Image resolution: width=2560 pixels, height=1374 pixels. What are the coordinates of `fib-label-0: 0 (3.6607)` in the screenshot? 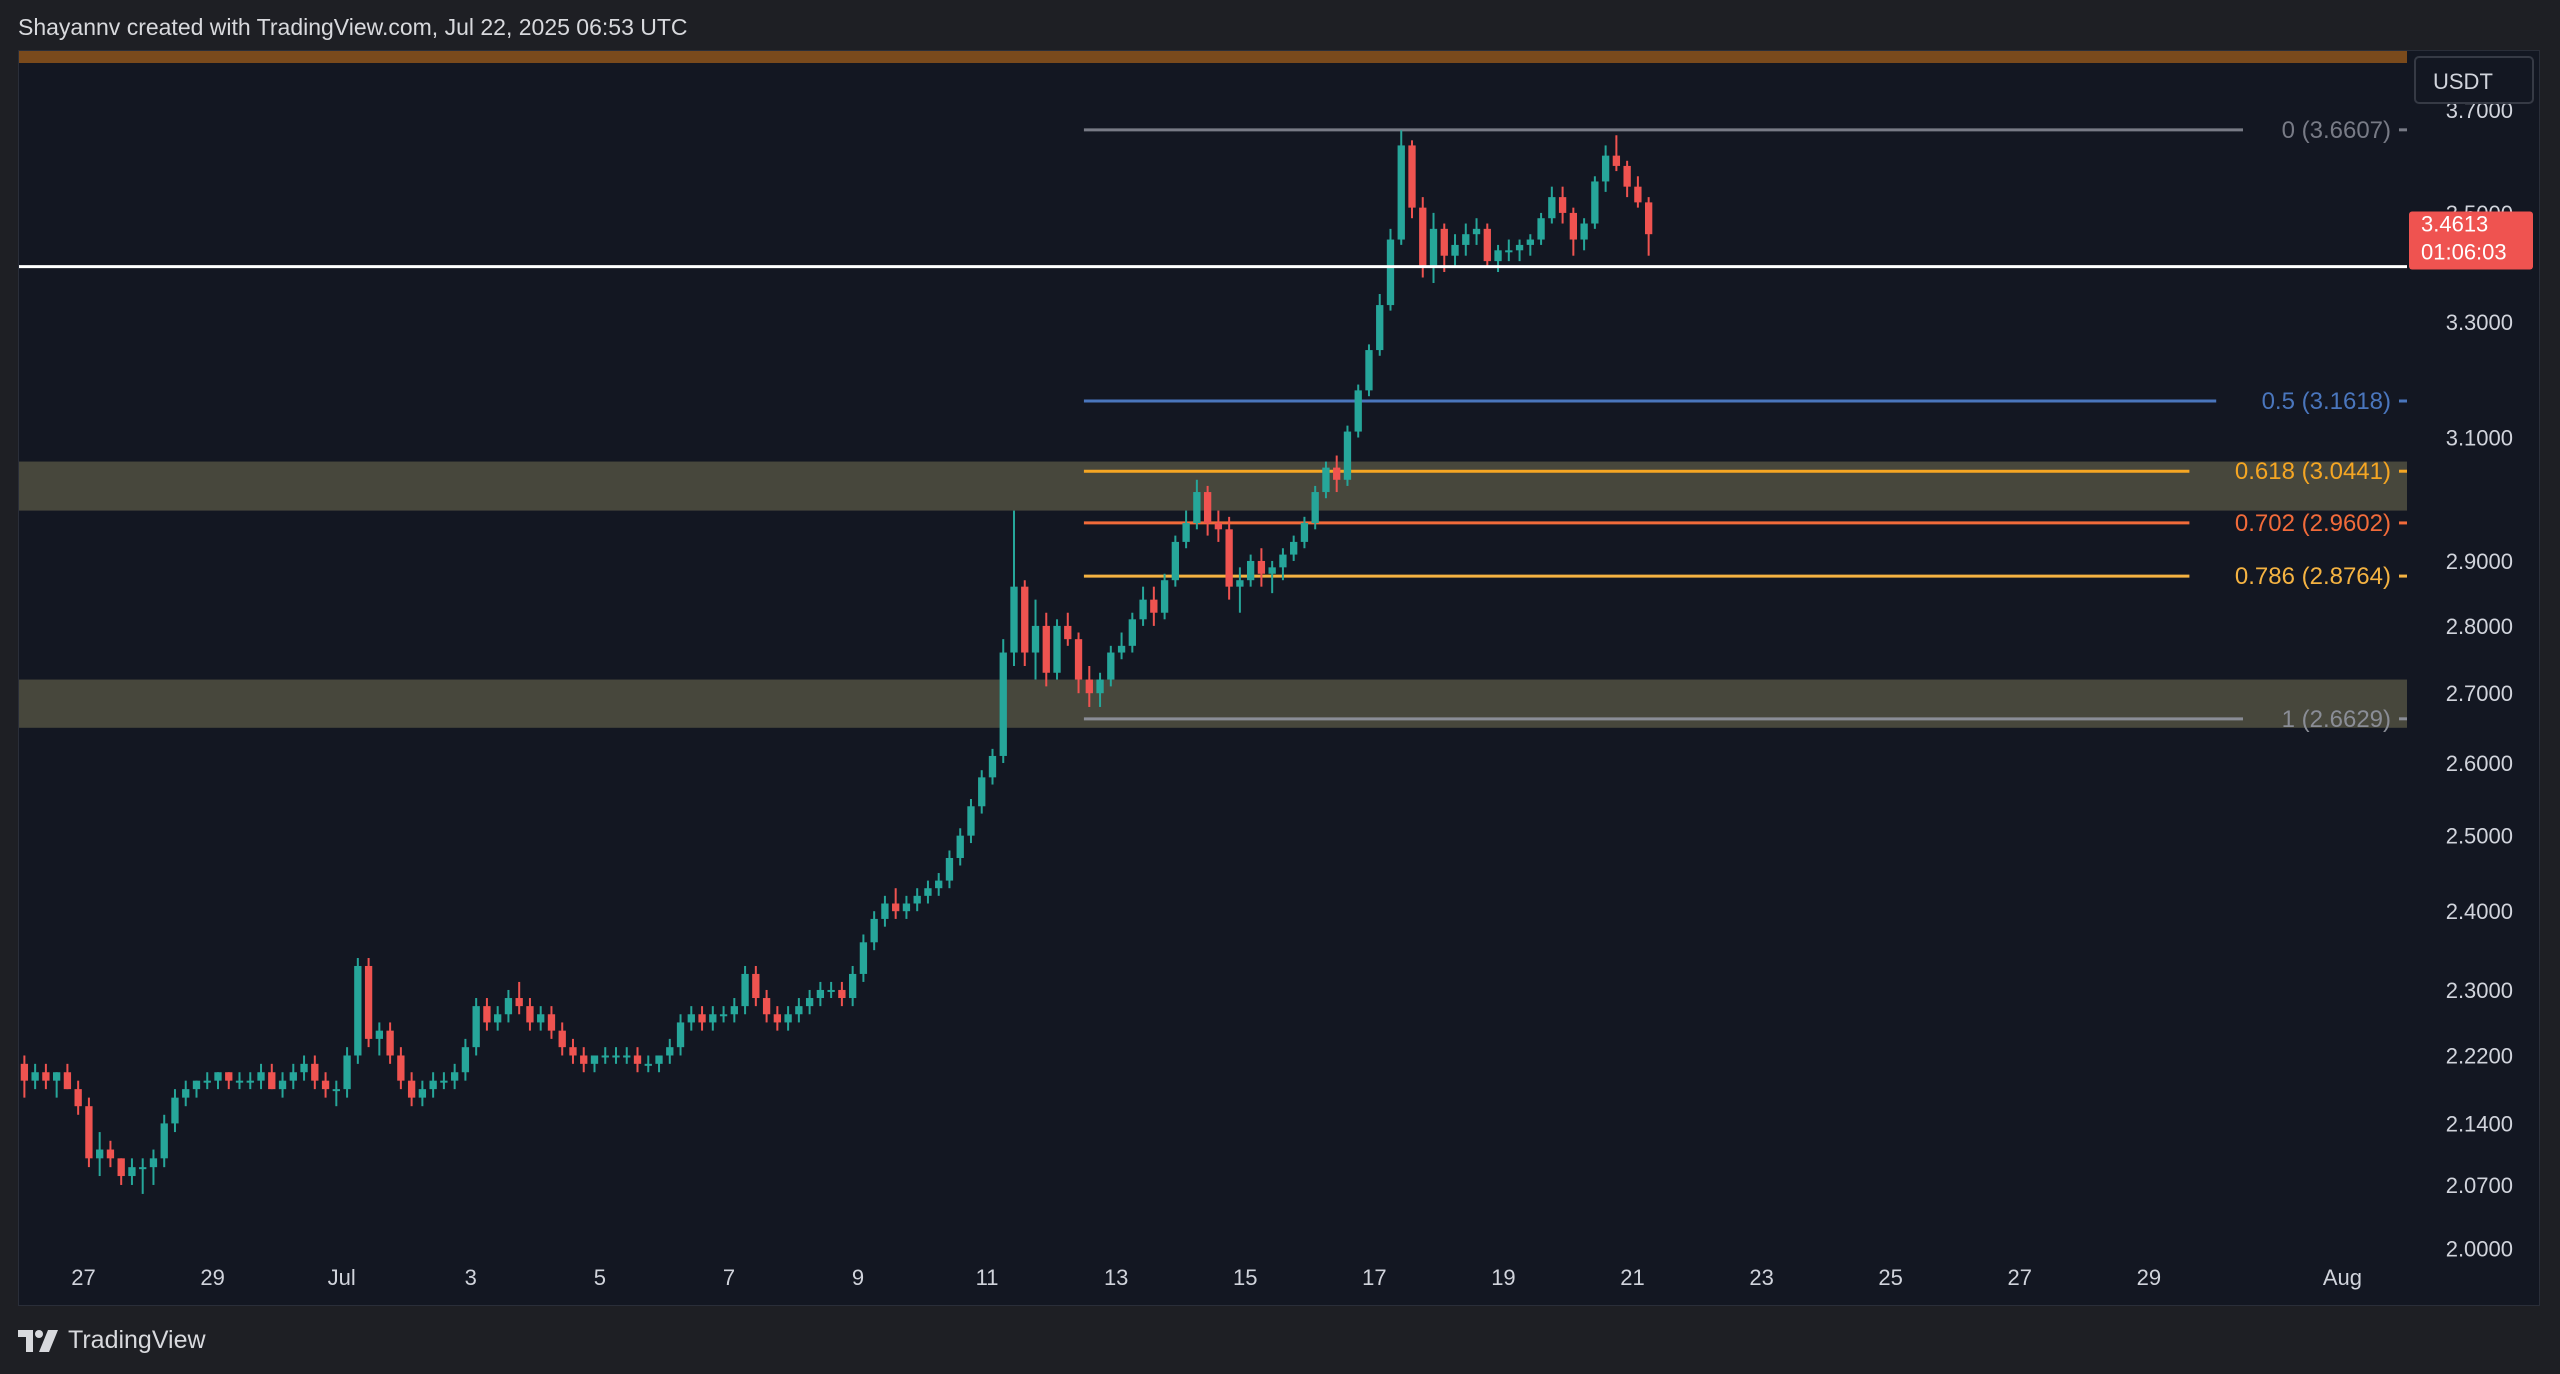 It's located at (2336, 130).